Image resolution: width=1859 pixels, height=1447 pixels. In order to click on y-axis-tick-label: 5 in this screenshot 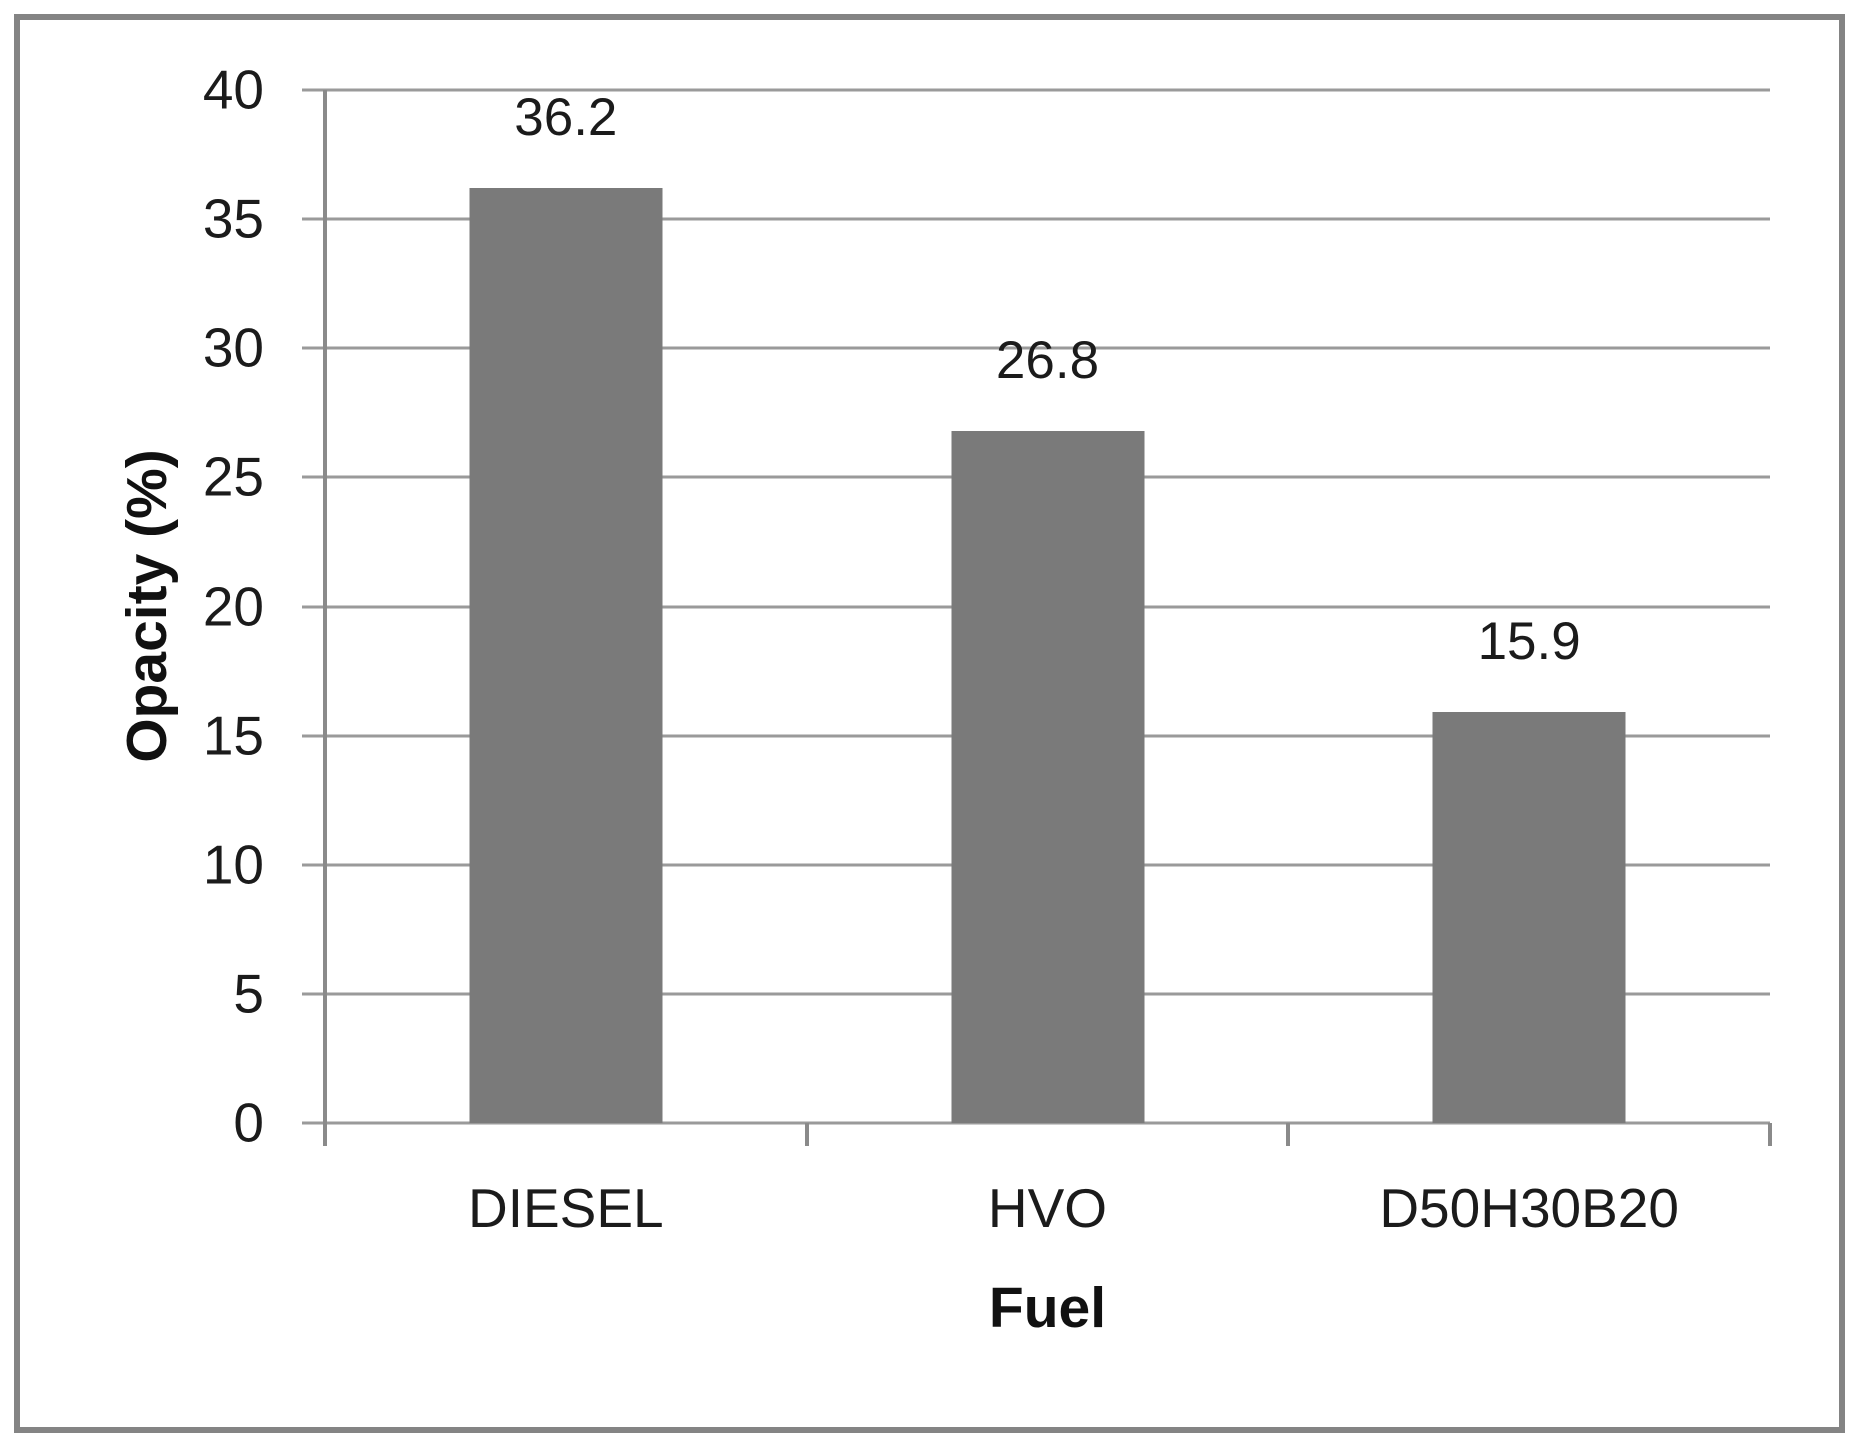, I will do `click(248, 993)`.